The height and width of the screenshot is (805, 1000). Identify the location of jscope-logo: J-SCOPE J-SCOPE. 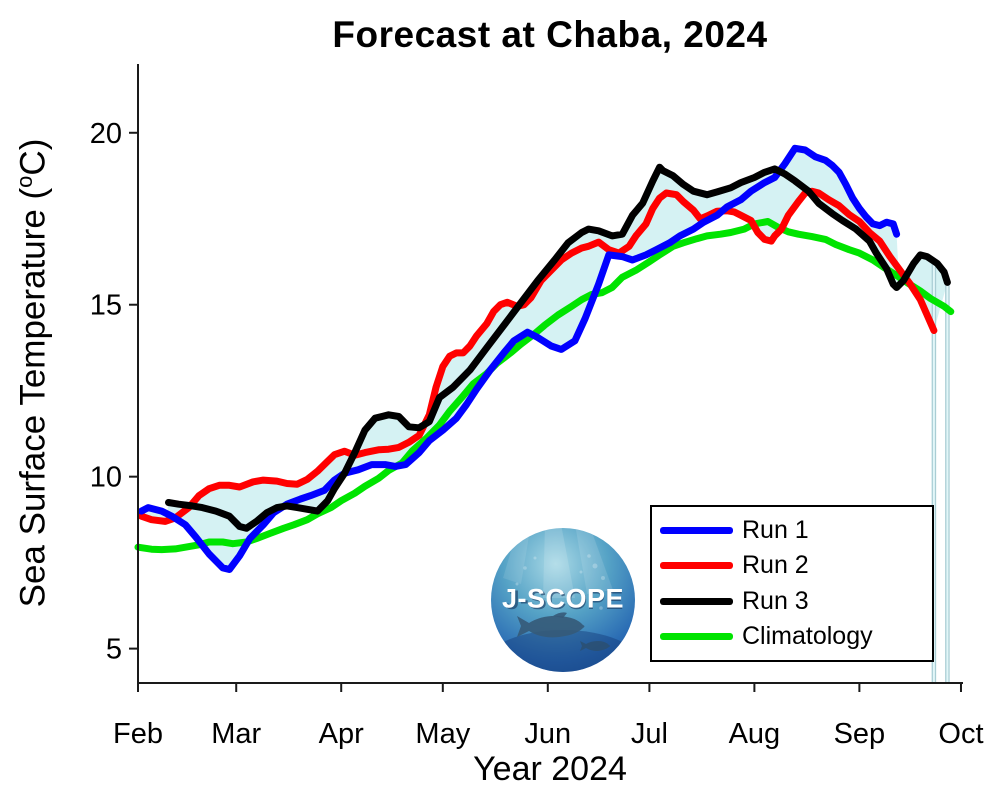
(563, 600).